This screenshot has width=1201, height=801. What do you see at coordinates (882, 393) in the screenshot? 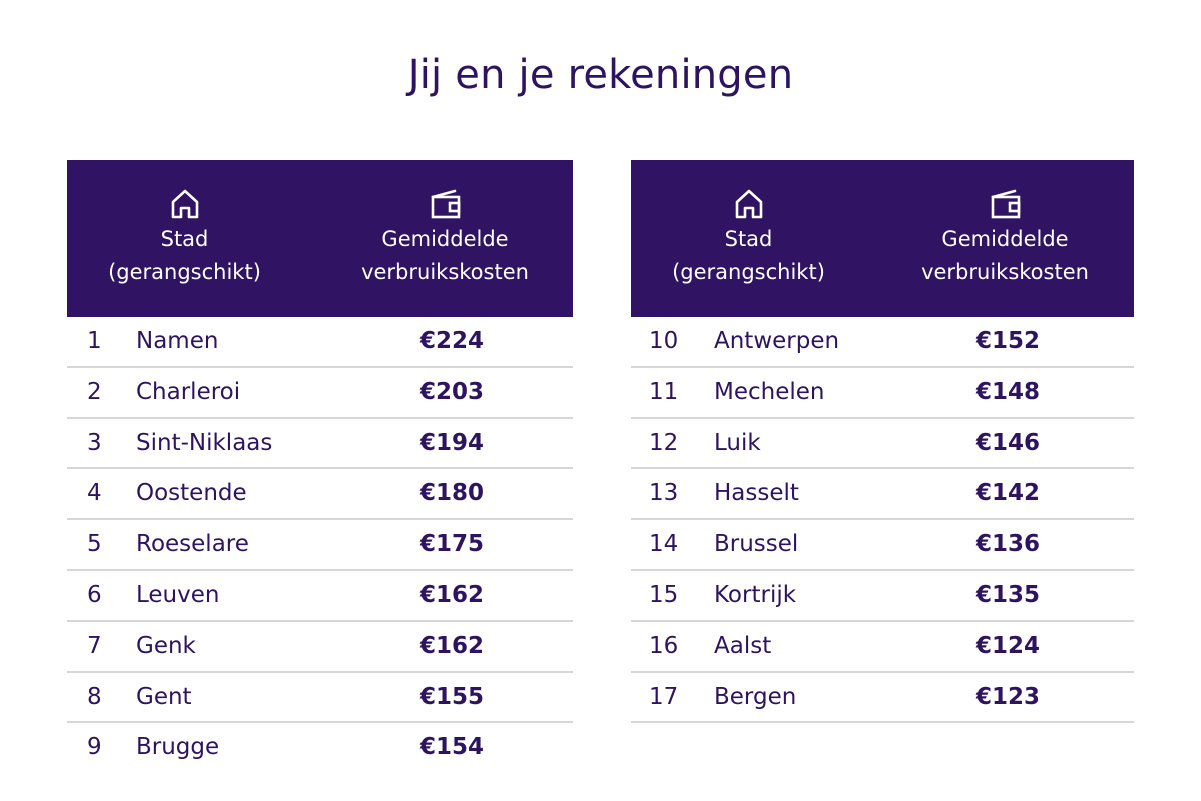
I see `table-row: 11 Mechelen €148` at bounding box center [882, 393].